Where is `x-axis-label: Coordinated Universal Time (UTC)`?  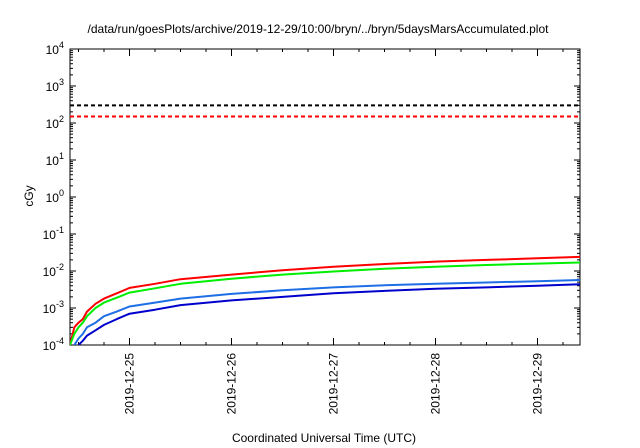 x-axis-label: Coordinated Universal Time (UTC) is located at coordinates (324, 438).